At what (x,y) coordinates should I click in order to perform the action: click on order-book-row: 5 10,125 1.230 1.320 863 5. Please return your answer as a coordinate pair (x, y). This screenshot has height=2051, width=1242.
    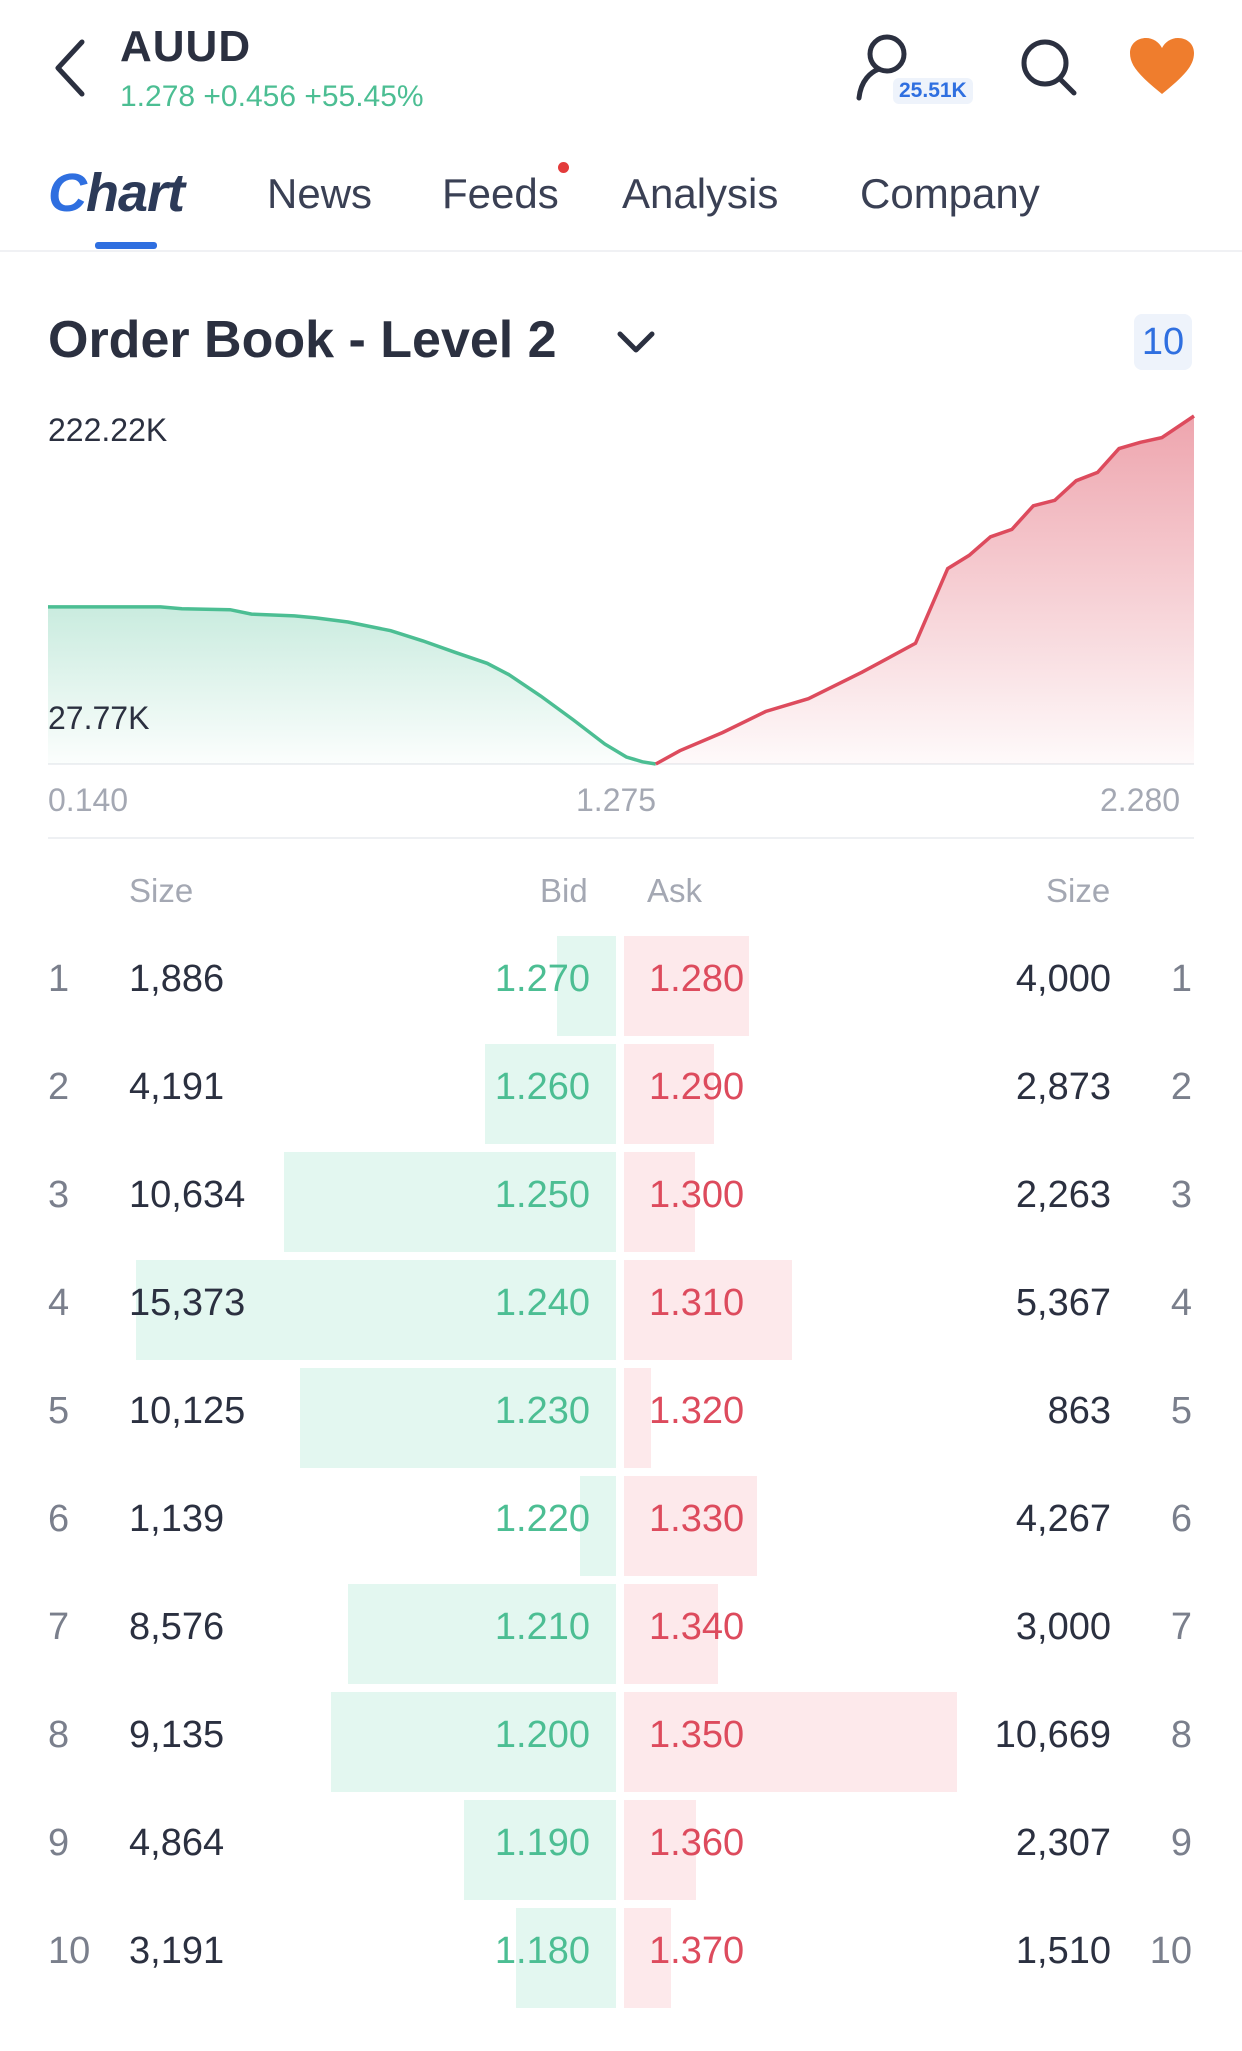
    Looking at the image, I should click on (621, 1414).